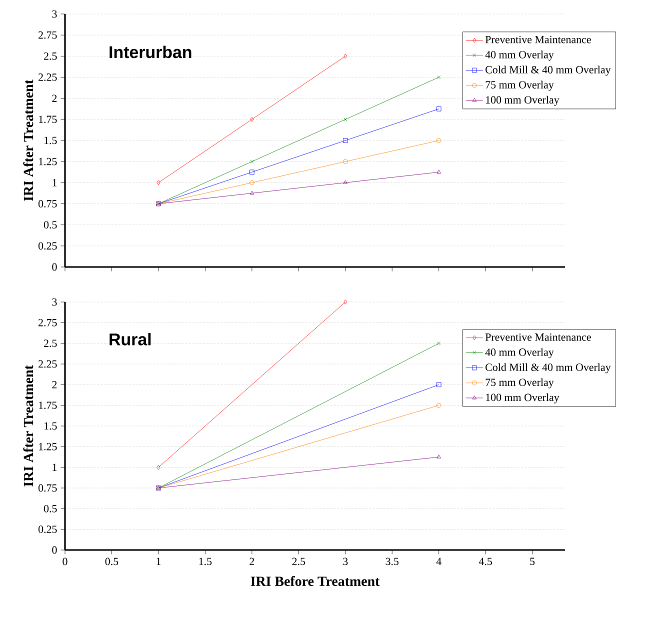 The image size is (647, 617). What do you see at coordinates (439, 561) in the screenshot?
I see `x-tick-label: 4` at bounding box center [439, 561].